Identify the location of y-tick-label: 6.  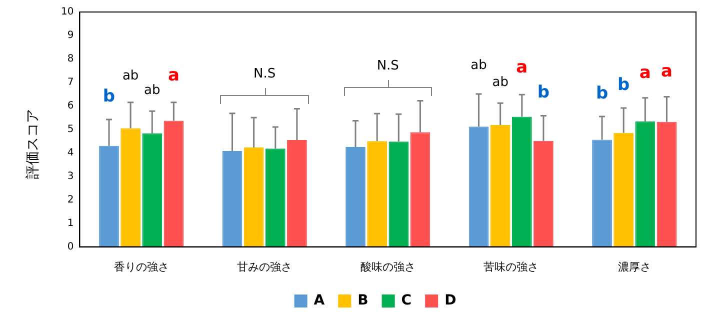
(70, 106).